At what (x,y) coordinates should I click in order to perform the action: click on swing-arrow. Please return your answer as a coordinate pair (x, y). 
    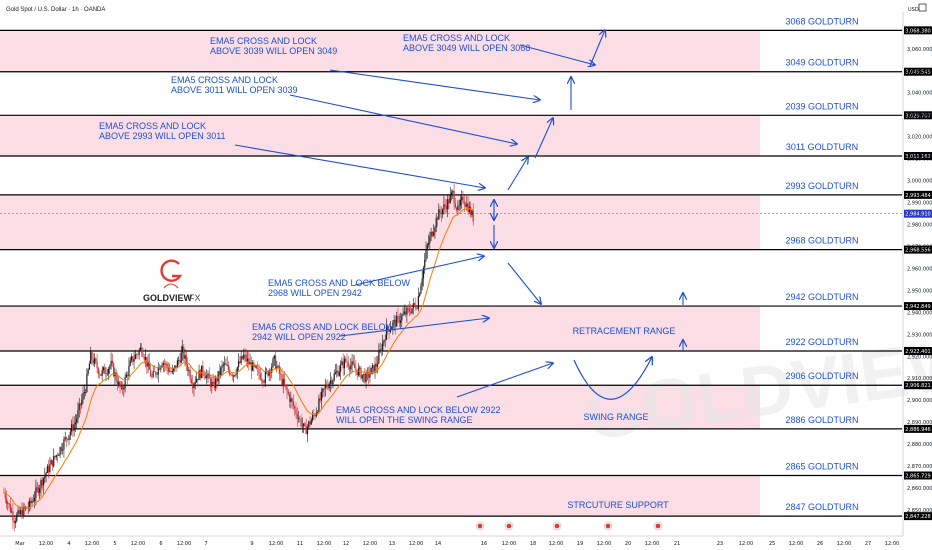
    Looking at the image, I should click on (612, 378).